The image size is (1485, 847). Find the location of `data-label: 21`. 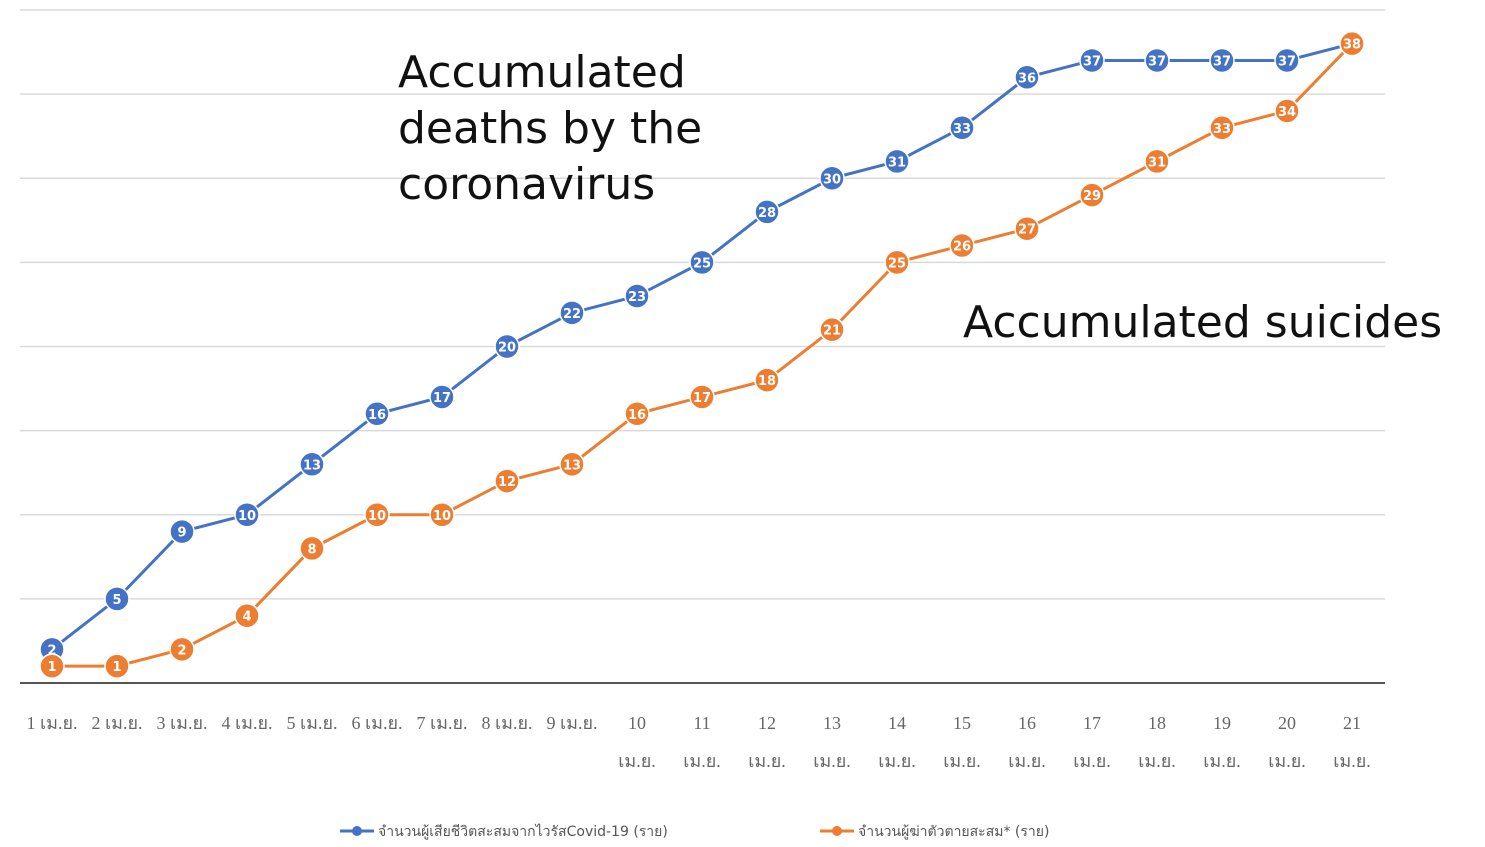

data-label: 21 is located at coordinates (832, 331).